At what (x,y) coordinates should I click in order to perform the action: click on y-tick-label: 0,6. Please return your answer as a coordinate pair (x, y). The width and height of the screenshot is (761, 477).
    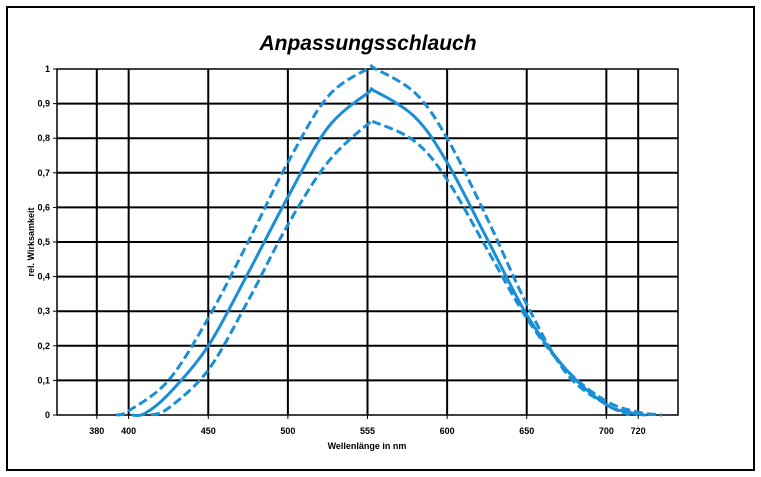
    Looking at the image, I should click on (43, 207).